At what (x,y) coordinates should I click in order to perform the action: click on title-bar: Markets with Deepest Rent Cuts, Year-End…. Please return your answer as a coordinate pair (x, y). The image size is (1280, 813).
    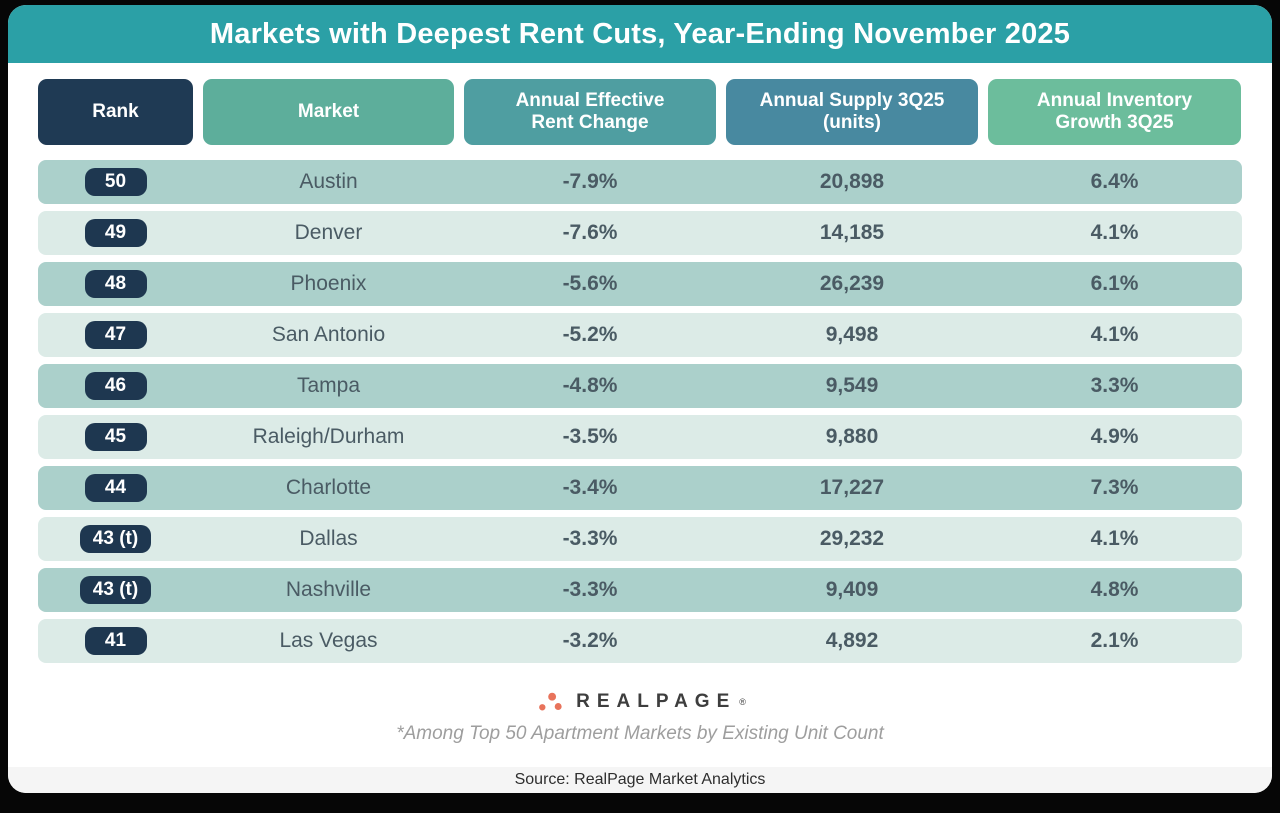
    Looking at the image, I should click on (640, 34).